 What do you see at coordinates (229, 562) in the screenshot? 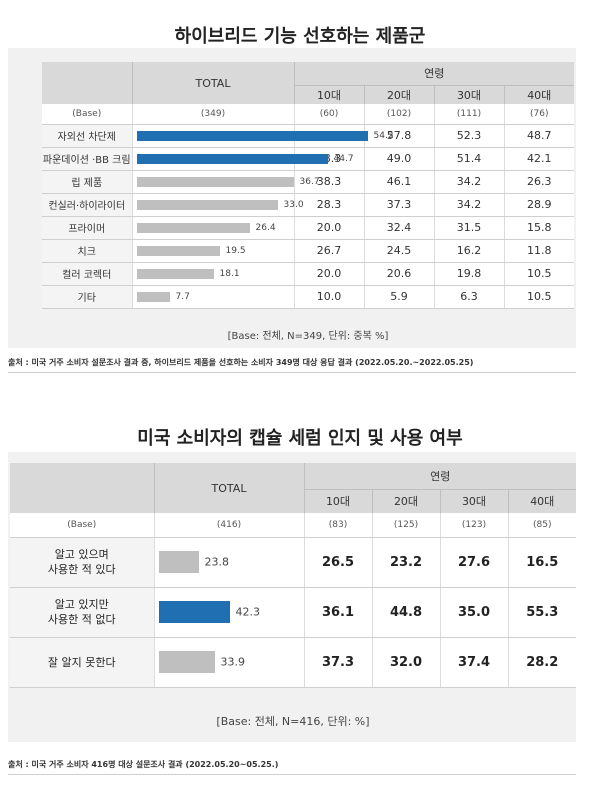
I see `total-bar-cell: 23.8` at bounding box center [229, 562].